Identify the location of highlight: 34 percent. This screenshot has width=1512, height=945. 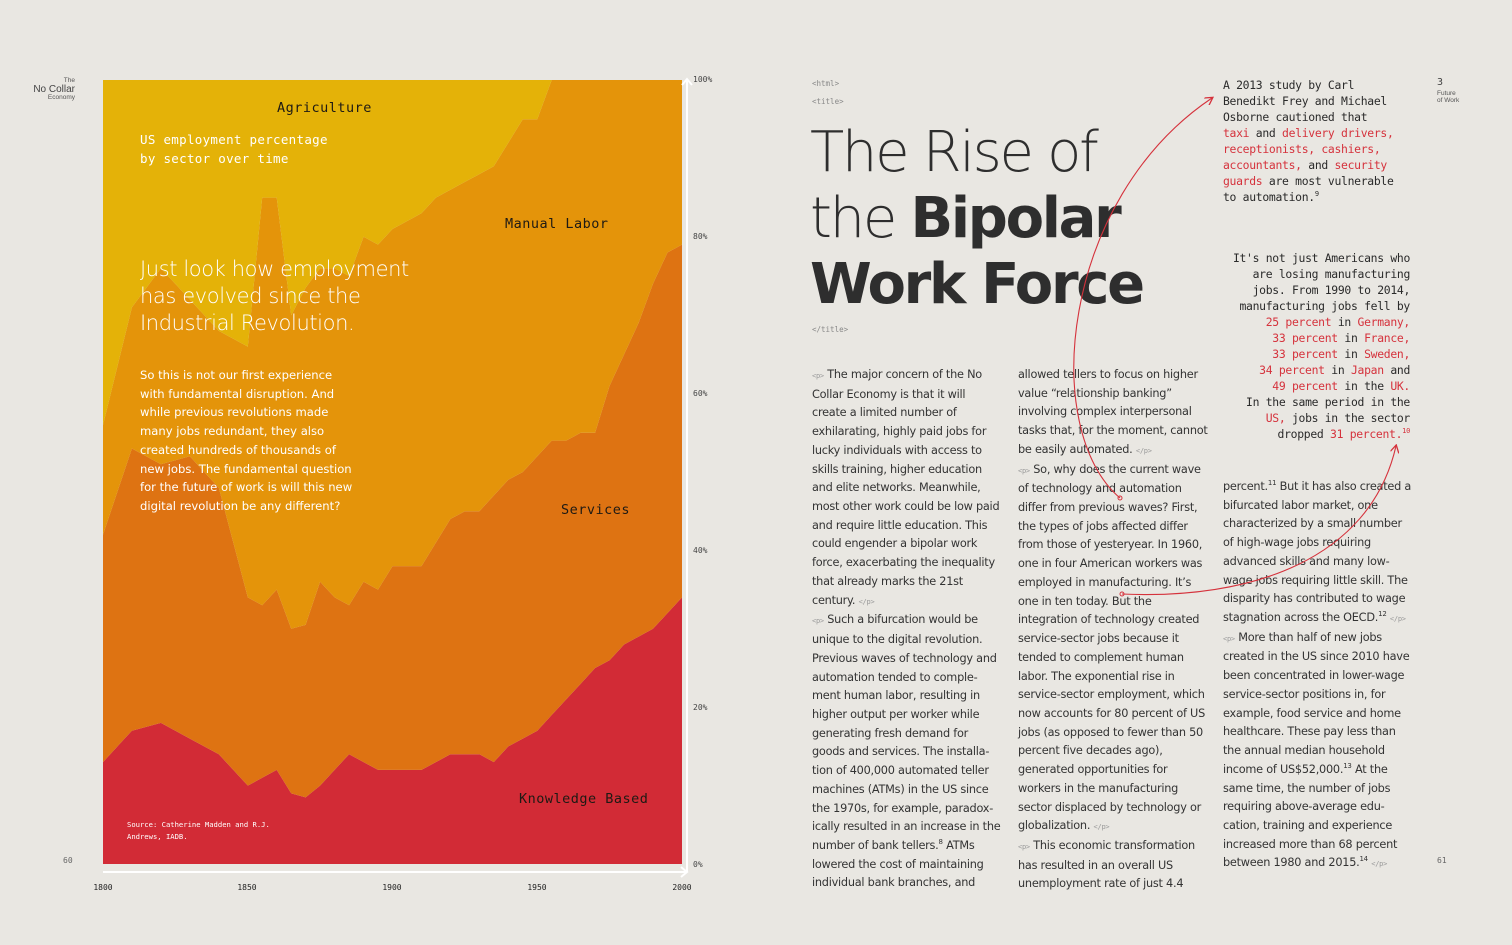
(1292, 370).